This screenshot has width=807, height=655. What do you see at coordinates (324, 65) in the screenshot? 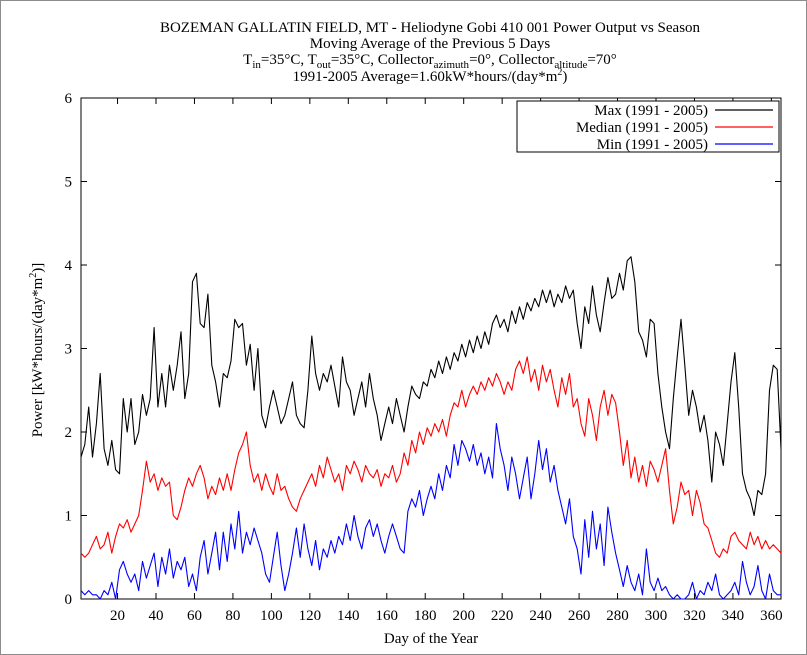
I see `title3-sub-out: out` at bounding box center [324, 65].